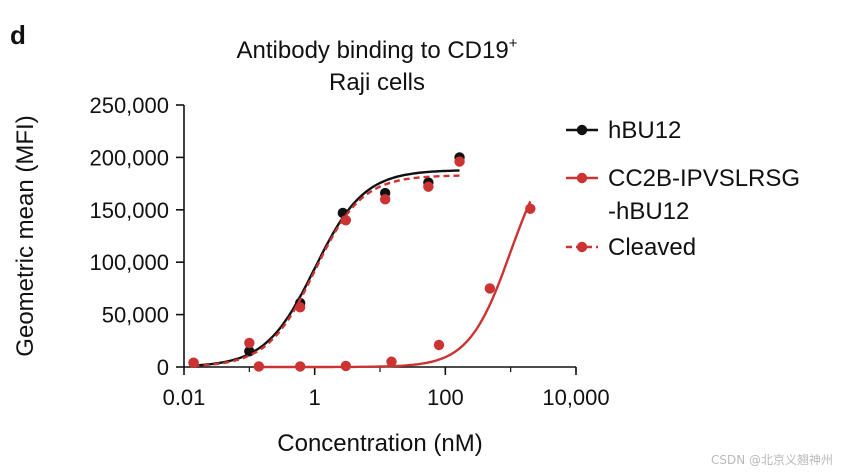 This screenshot has width=843, height=474. I want to click on y-axis-label: Geometric mean (MFI), so click(25, 235).